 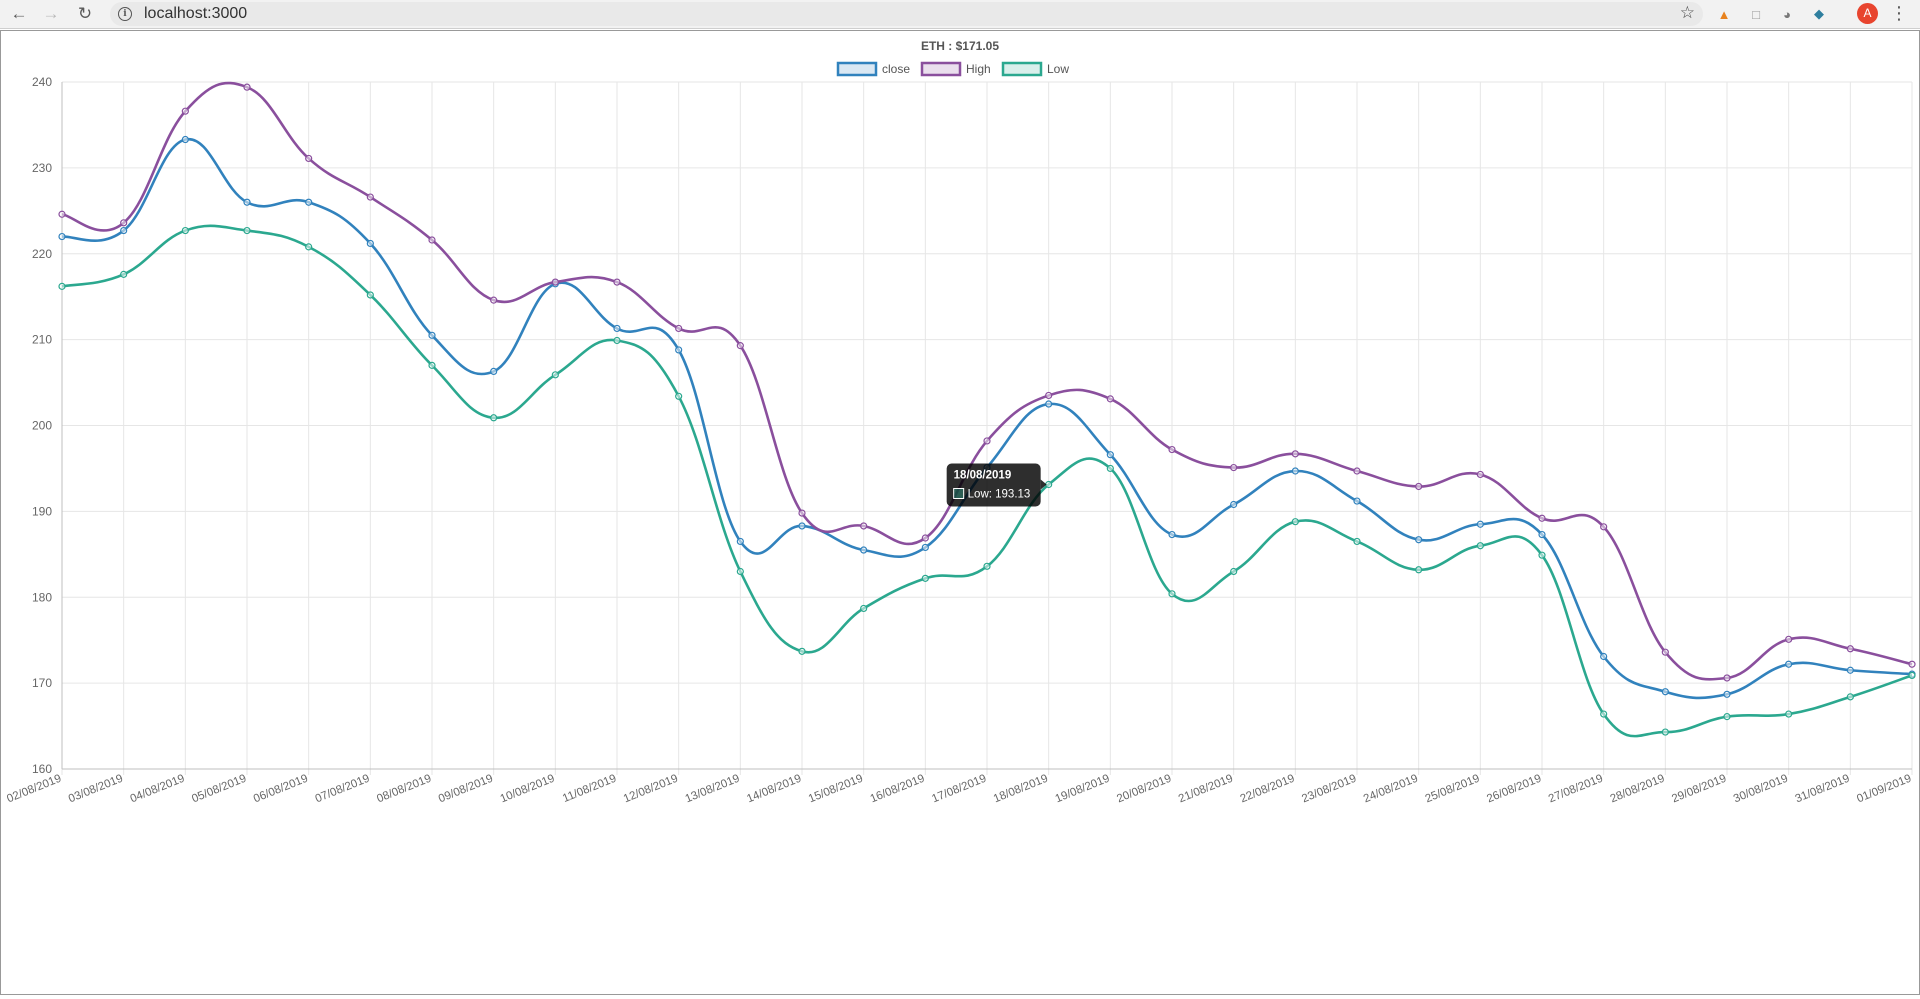 What do you see at coordinates (906, 14) in the screenshot?
I see `address-bar: i localhost:3000 ☆` at bounding box center [906, 14].